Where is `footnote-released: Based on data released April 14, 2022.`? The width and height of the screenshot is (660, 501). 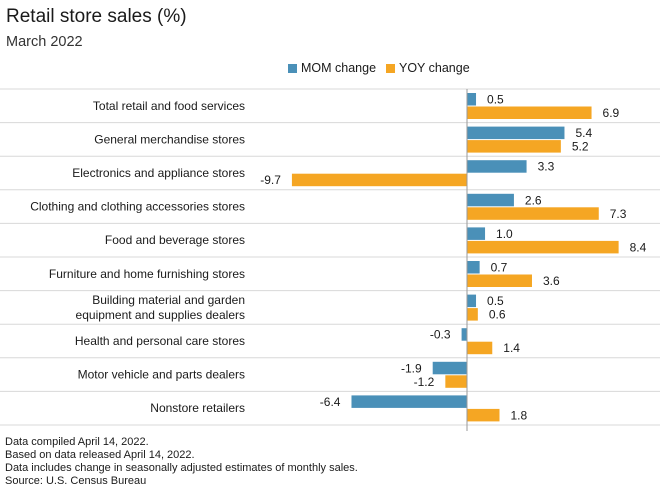
footnote-released: Based on data released April 14, 2022. is located at coordinates (100, 455).